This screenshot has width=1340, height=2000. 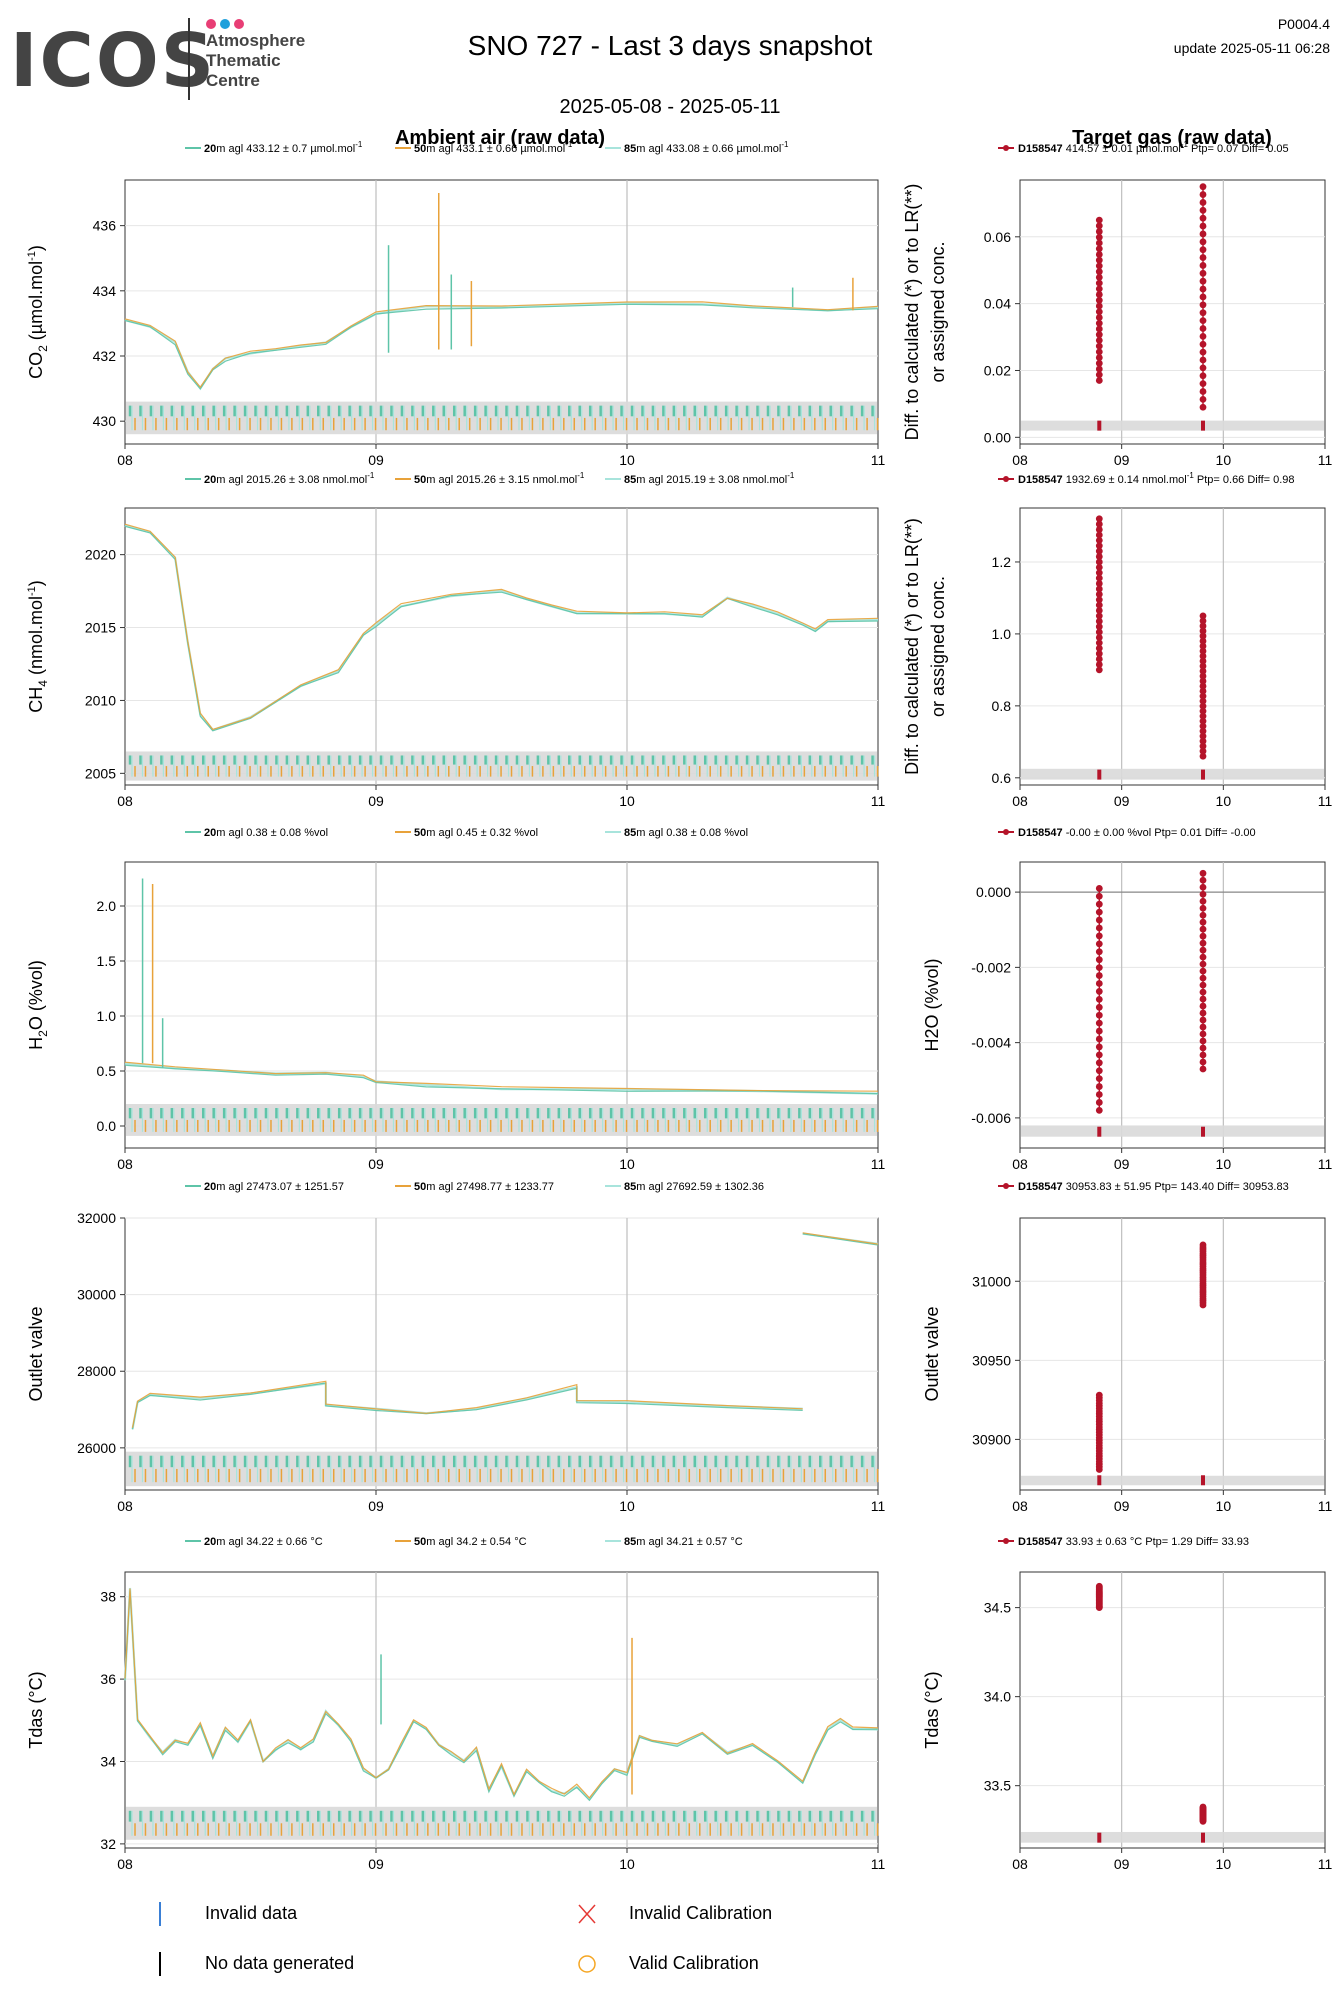 What do you see at coordinates (251, 1912) in the screenshot?
I see `legend-label: Invalid data` at bounding box center [251, 1912].